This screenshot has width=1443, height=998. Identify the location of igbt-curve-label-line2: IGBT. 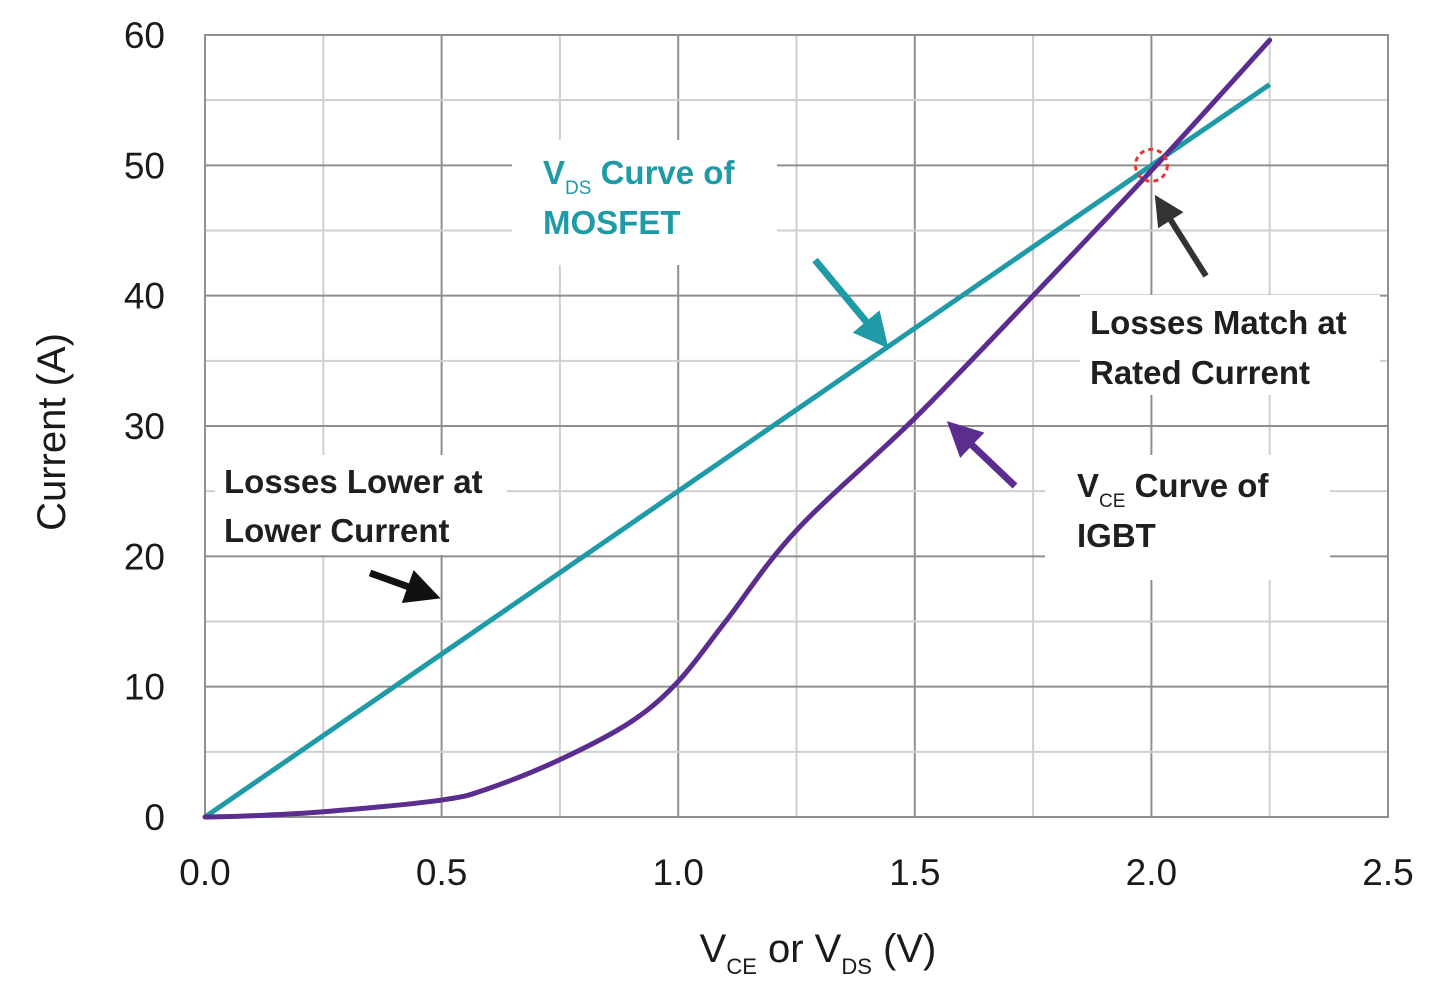
(1116, 535).